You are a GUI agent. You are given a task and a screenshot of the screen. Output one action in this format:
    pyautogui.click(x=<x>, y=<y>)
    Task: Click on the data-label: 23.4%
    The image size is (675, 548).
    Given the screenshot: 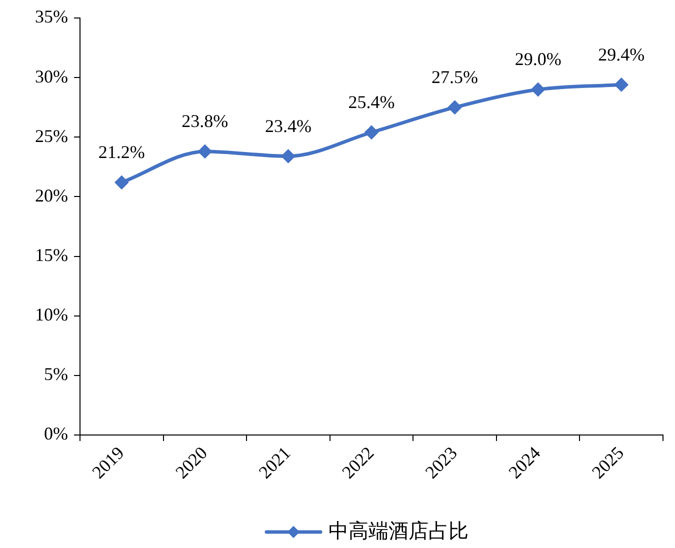 What is the action you would take?
    pyautogui.click(x=288, y=126)
    